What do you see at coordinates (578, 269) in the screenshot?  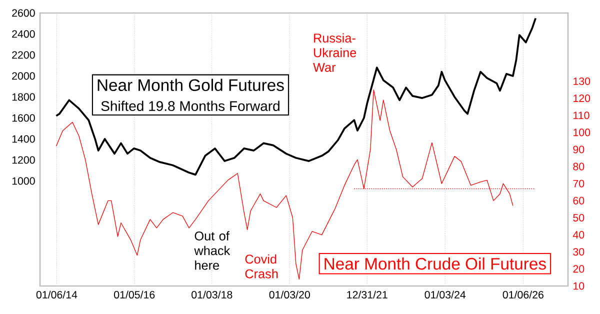 I see `y2-tick-label: 20` at bounding box center [578, 269].